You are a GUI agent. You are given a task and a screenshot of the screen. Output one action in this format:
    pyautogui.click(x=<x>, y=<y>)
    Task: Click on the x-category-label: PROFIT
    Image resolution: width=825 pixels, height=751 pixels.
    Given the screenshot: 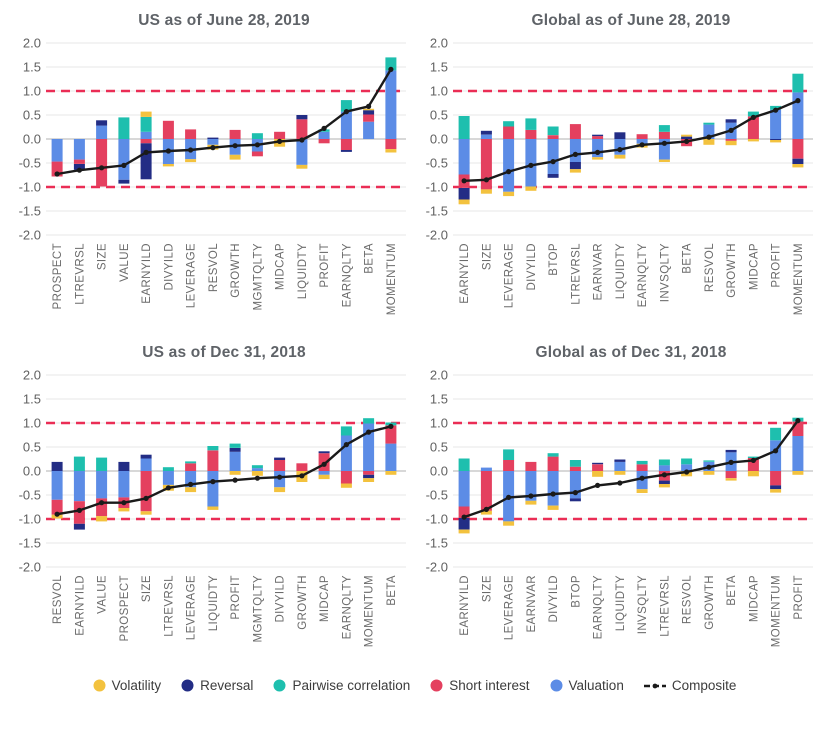 What is the action you would take?
    pyautogui.click(x=236, y=597)
    